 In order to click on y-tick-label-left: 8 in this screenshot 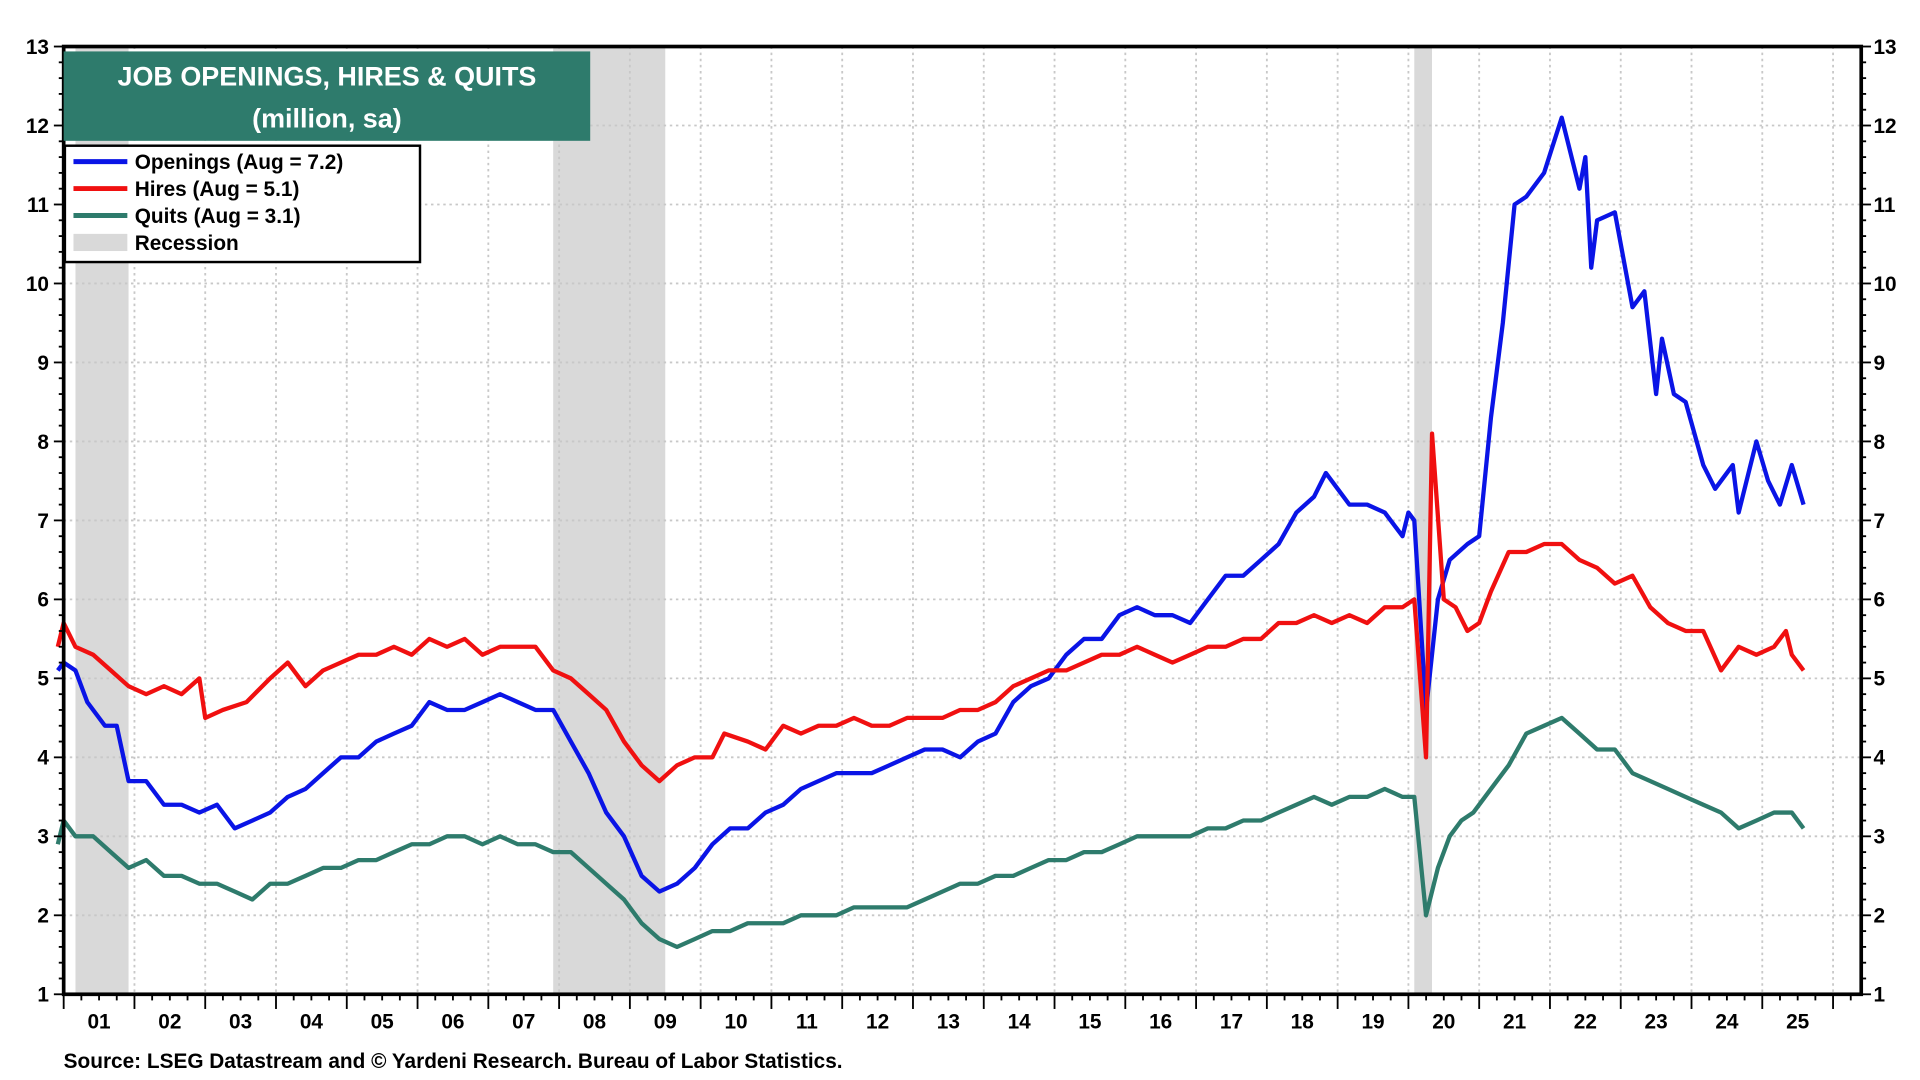, I will do `click(43, 442)`.